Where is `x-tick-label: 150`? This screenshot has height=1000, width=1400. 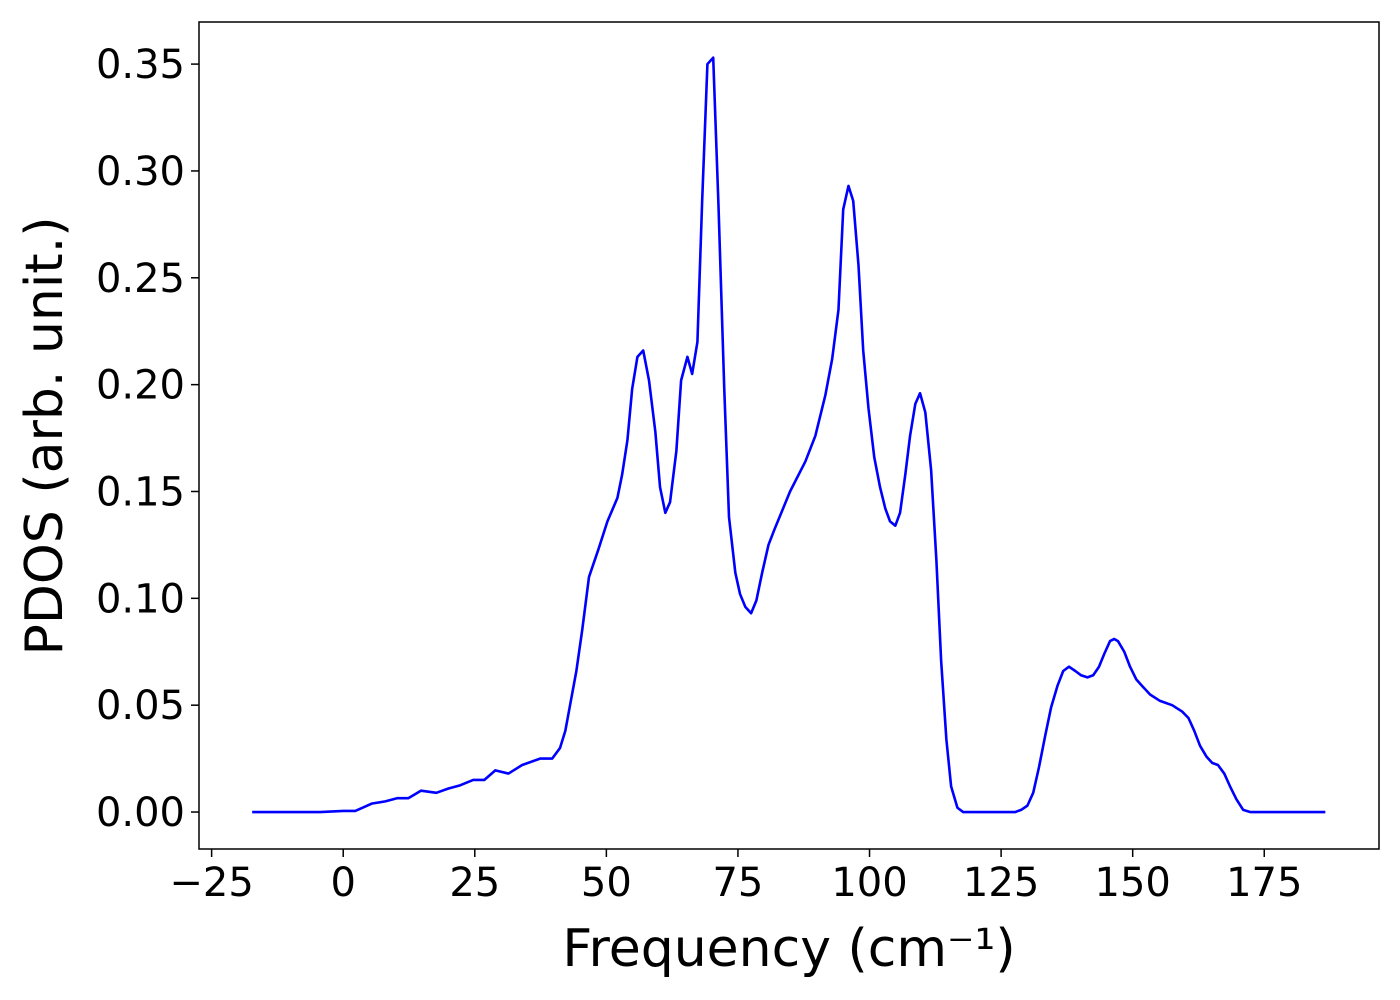 x-tick-label: 150 is located at coordinates (1133, 883).